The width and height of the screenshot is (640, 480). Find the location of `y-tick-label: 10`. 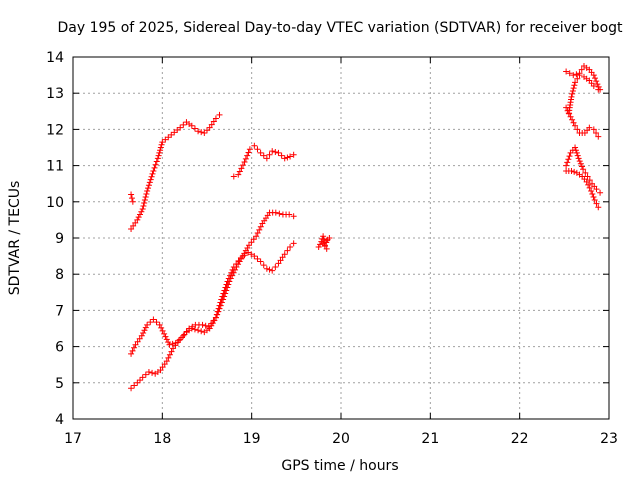

y-tick-label: 10 is located at coordinates (55, 203).